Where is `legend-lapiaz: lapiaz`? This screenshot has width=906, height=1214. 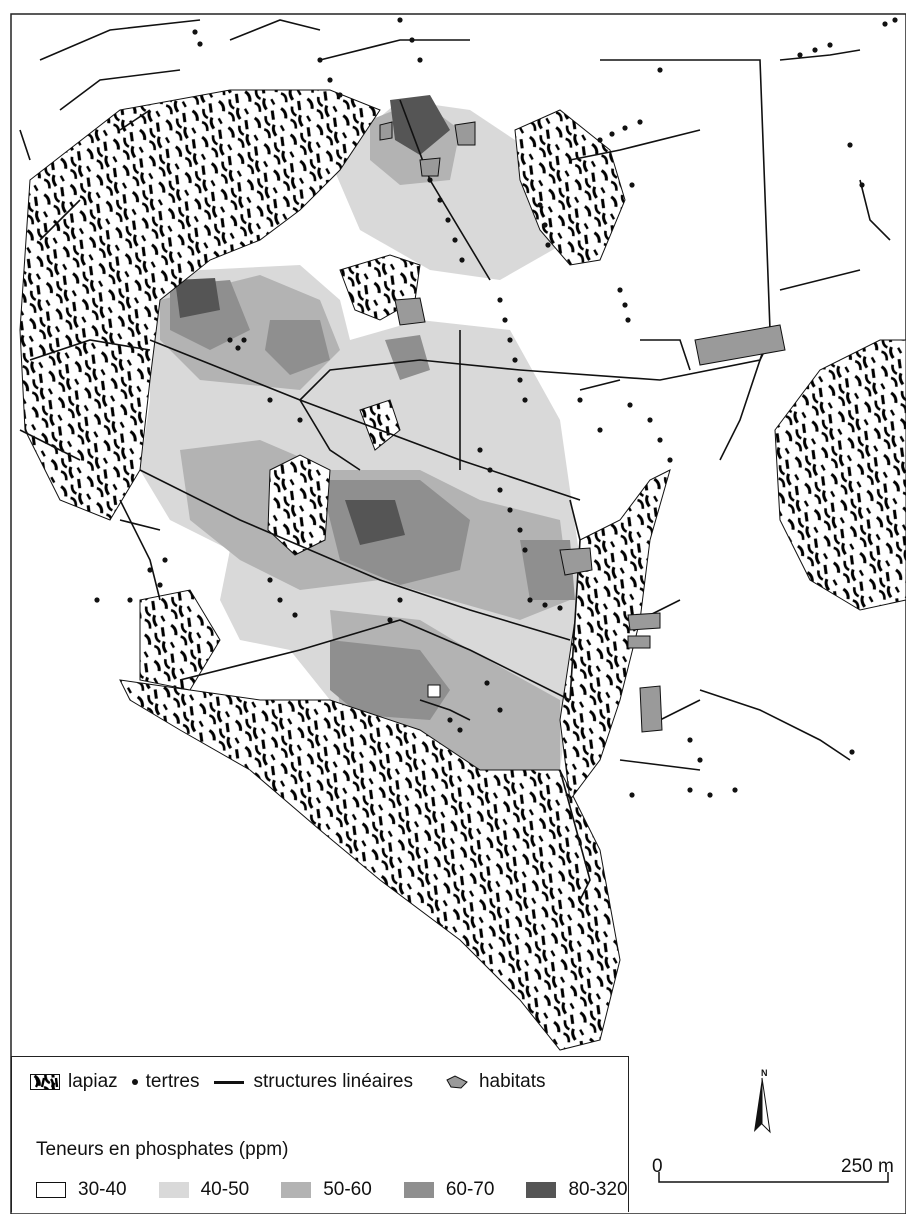
legend-lapiaz: lapiaz is located at coordinates (74, 1082).